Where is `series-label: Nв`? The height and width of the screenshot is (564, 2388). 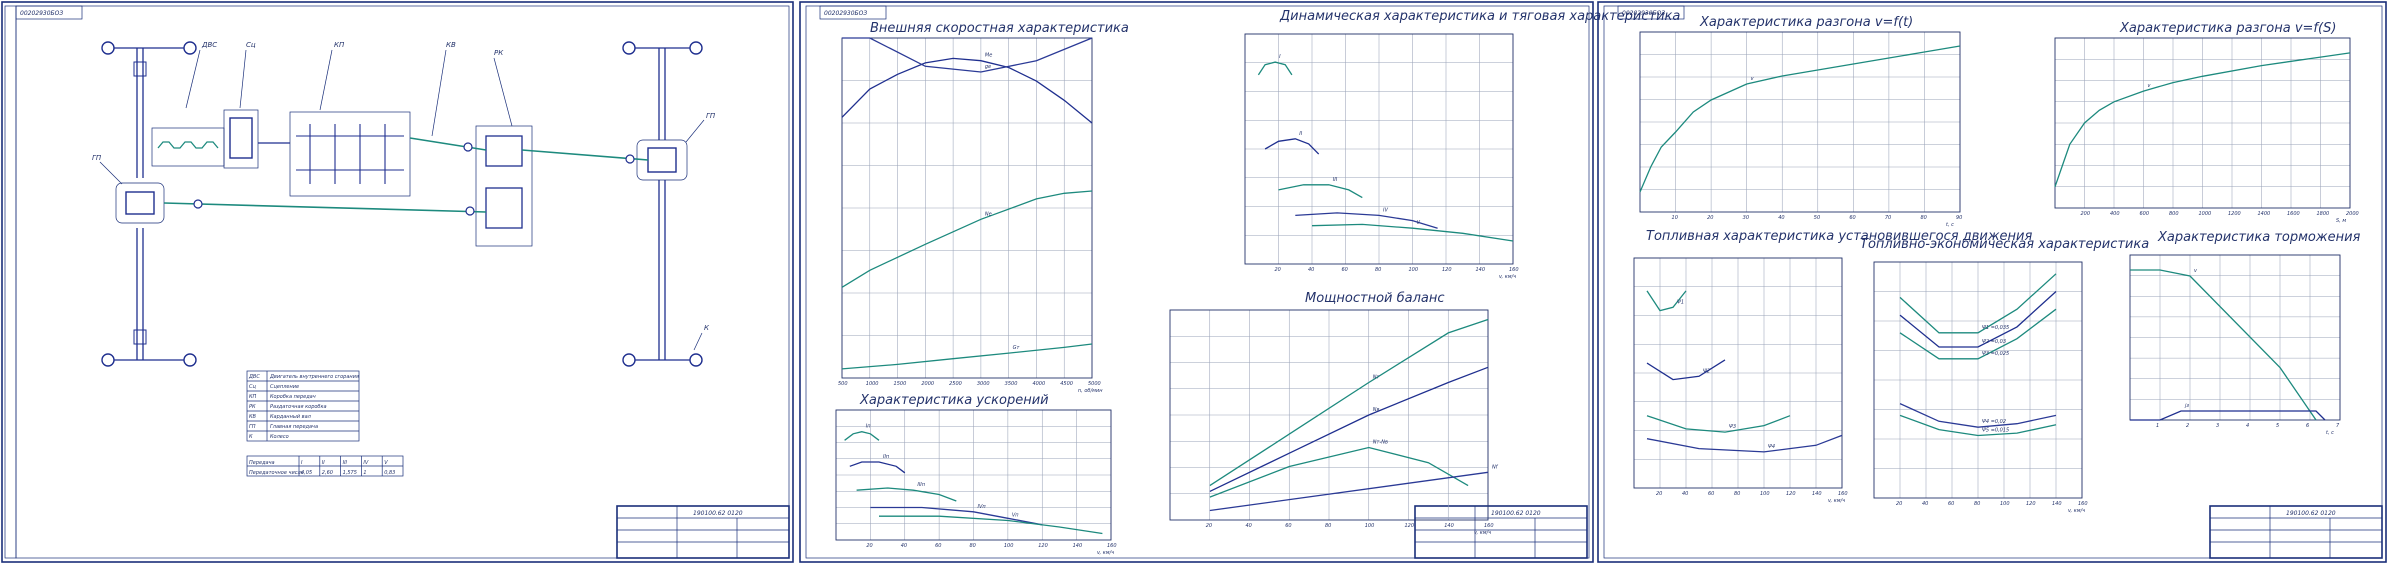
series-label: Nв is located at coordinates (1376, 410).